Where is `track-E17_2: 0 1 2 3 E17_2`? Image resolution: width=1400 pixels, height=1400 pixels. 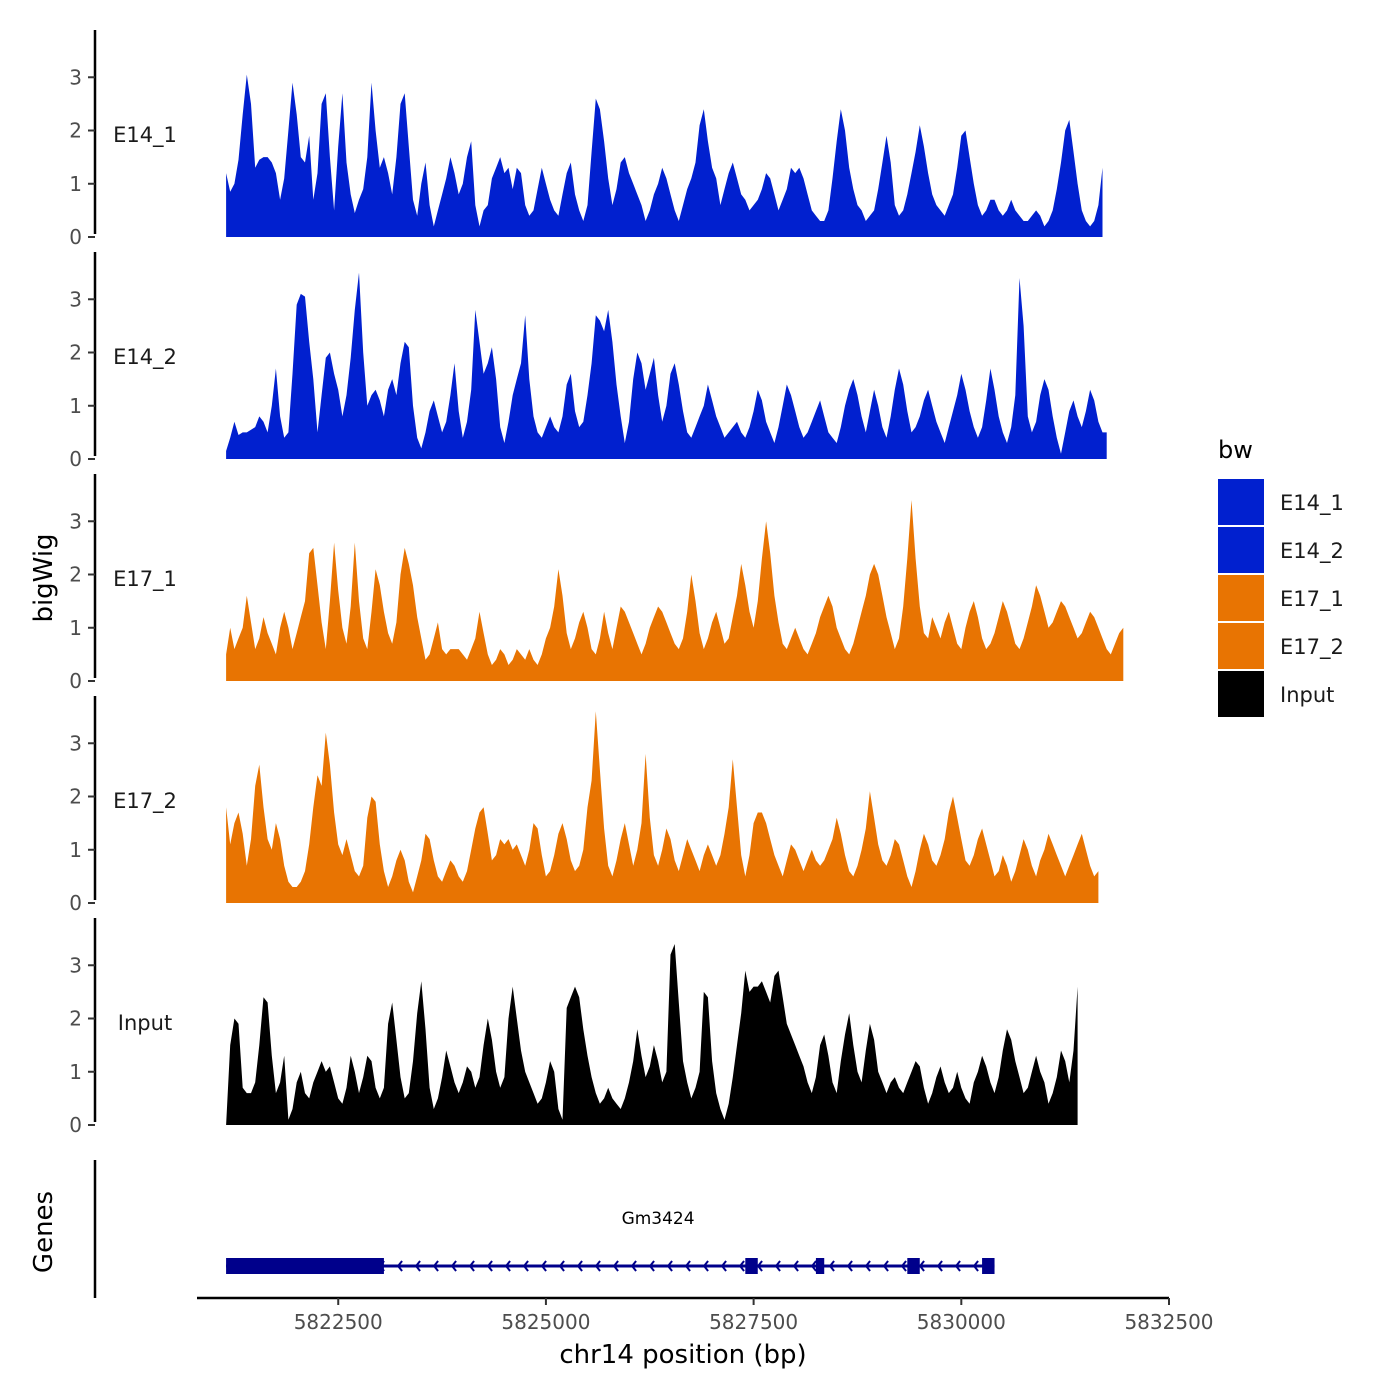
track-E17_2: 0 1 2 3 E17_2 is located at coordinates (584, 805).